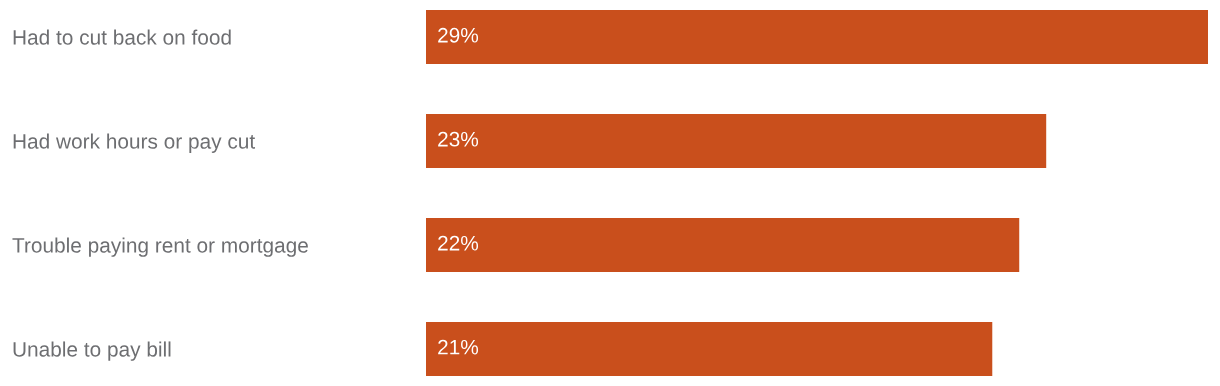 Image resolution: width=1220 pixels, height=386 pixels. I want to click on data-label: 23%, so click(458, 139).